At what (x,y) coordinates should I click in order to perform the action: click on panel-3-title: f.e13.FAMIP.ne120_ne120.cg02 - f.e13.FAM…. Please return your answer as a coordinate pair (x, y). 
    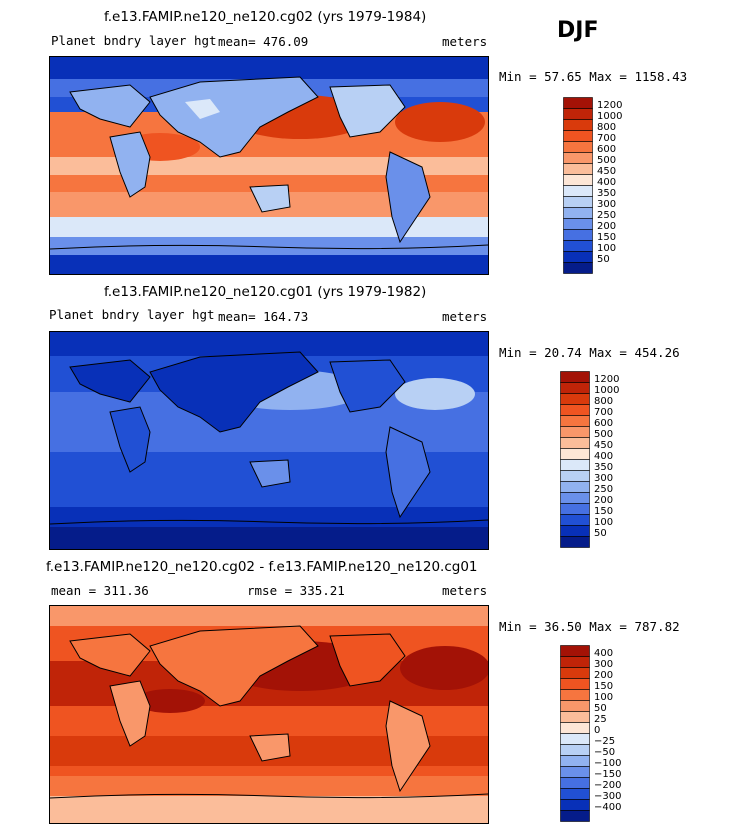
    Looking at the image, I should click on (262, 567).